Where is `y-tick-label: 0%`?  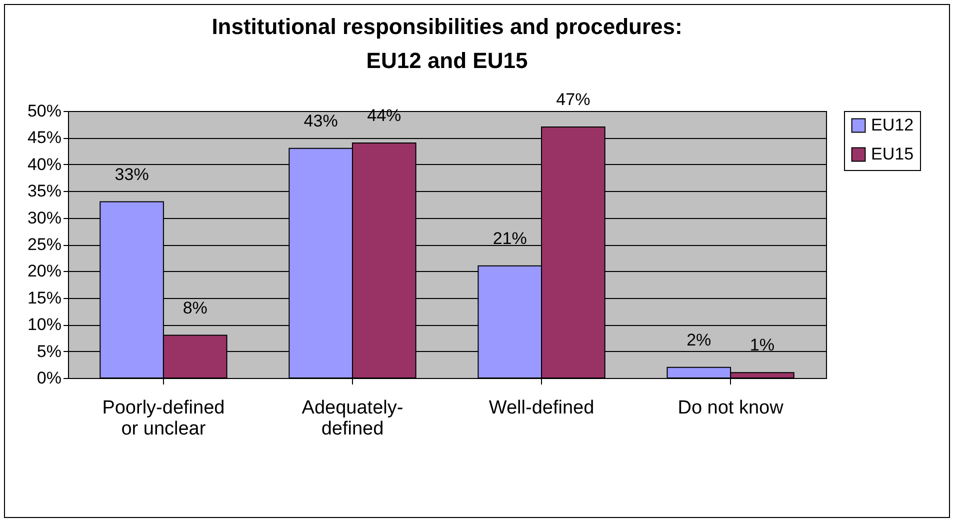
y-tick-label: 0% is located at coordinates (49, 378).